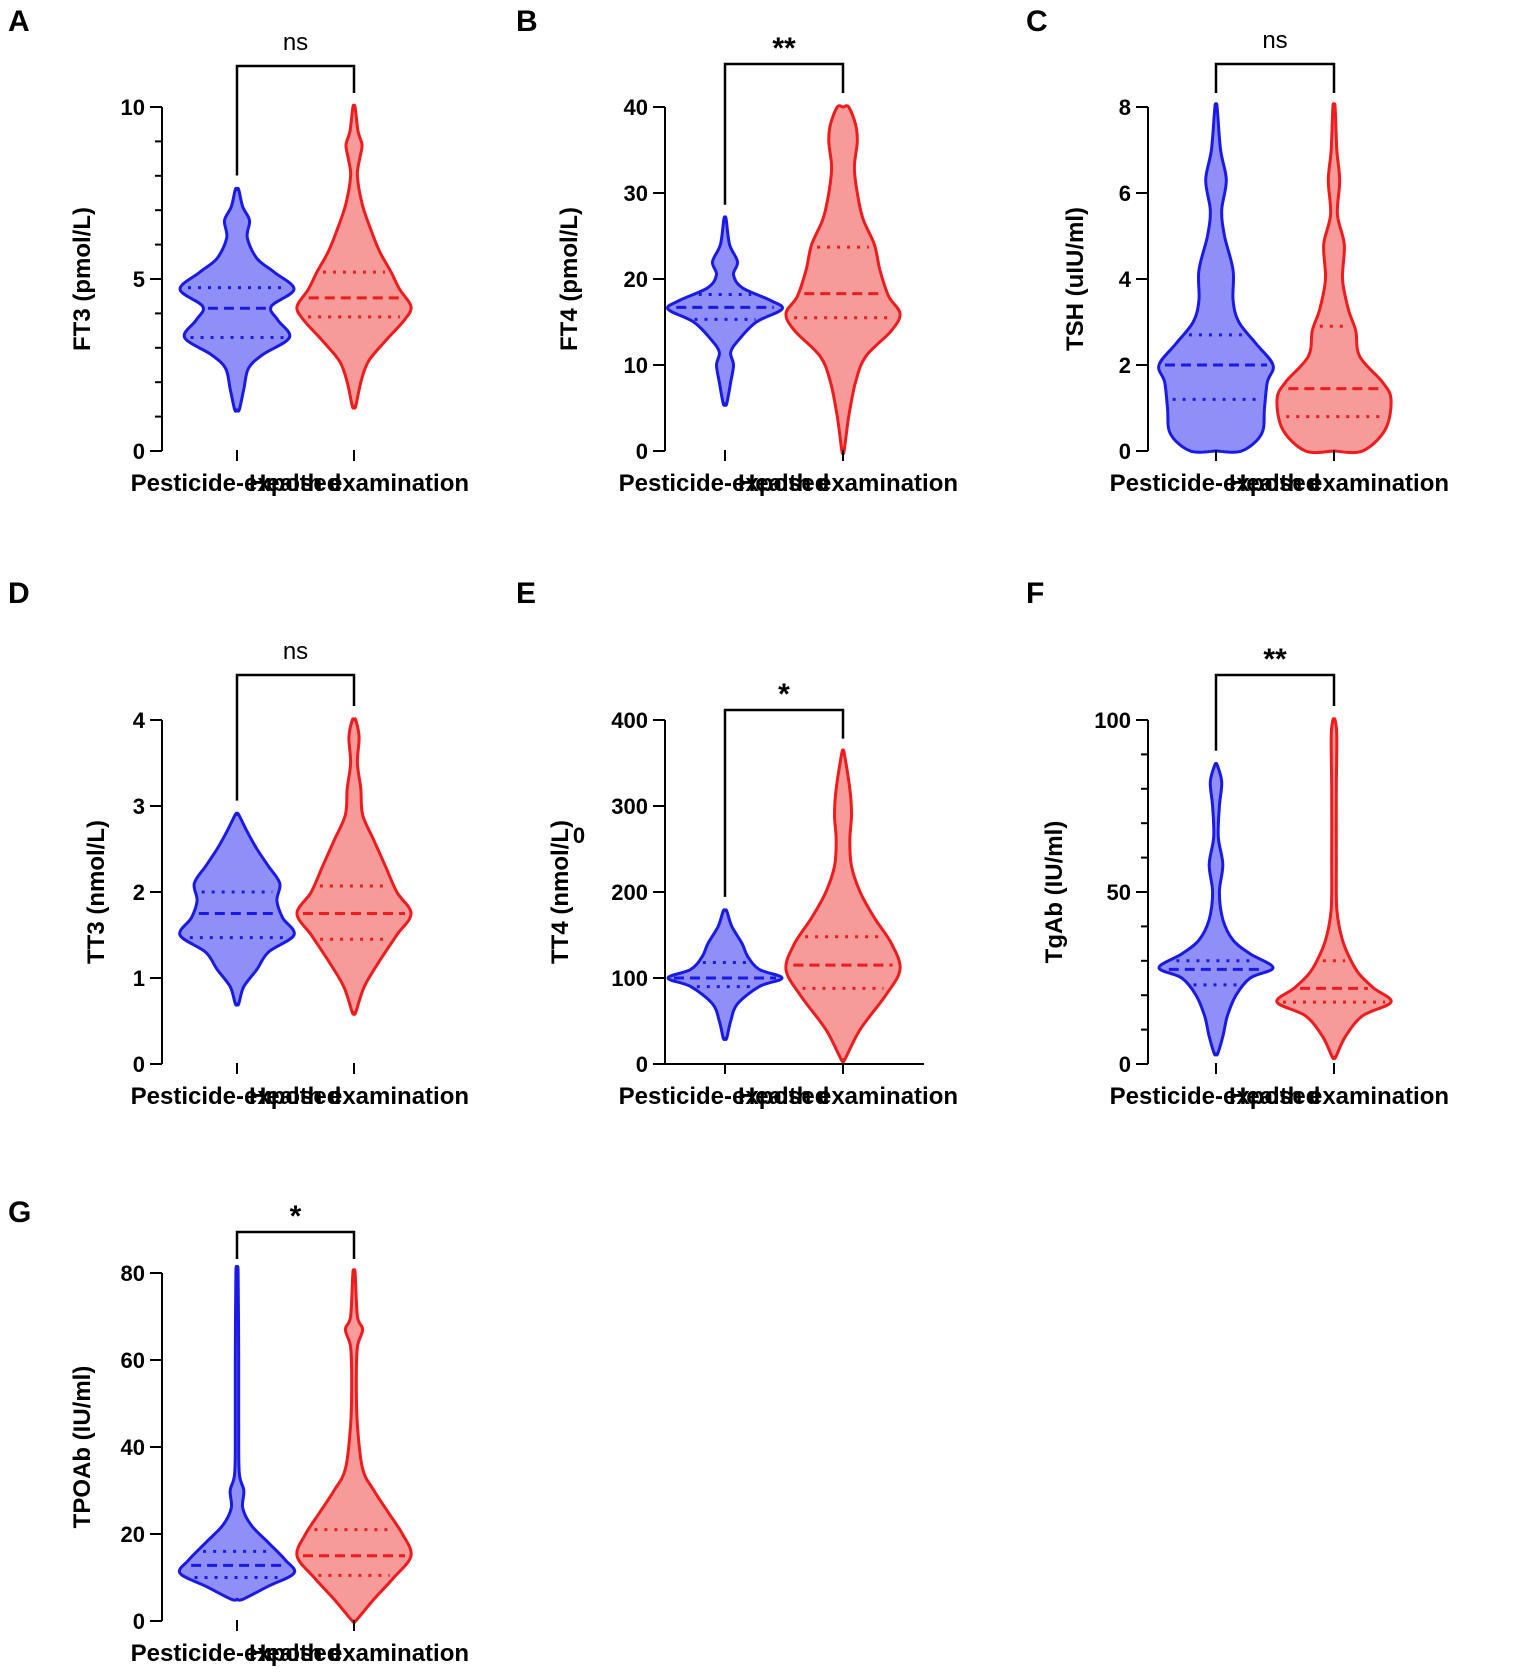 The image size is (1521, 1677). Describe the element at coordinates (133, 1273) in the screenshot. I see `y-tick-label: 80` at that location.